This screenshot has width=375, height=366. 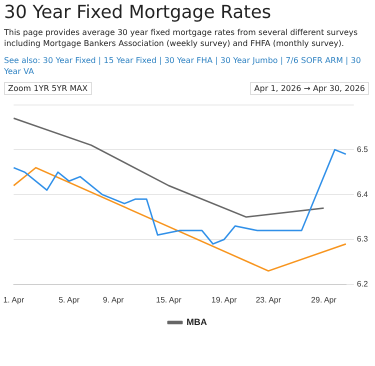 What do you see at coordinates (362, 149) in the screenshot?
I see `y-tick-label: 6.5` at bounding box center [362, 149].